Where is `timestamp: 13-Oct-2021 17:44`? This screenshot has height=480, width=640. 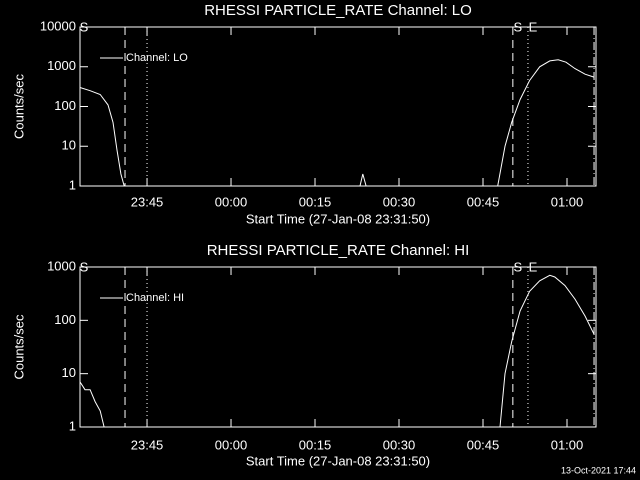
timestamp: 13-Oct-2021 17:44 is located at coordinates (598, 470).